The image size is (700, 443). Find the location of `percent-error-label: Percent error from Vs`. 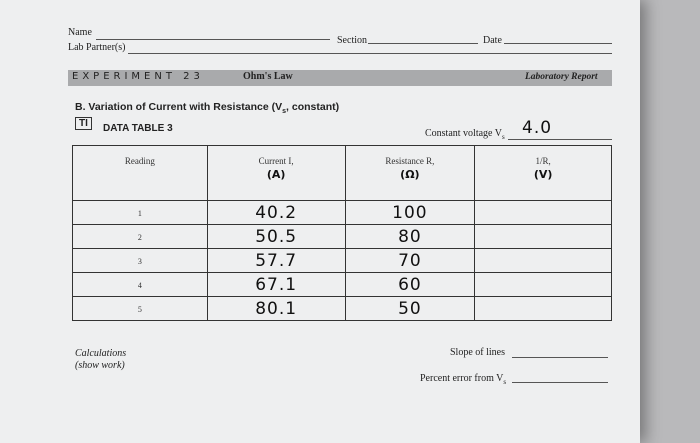

percent-error-label: Percent error from Vs is located at coordinates (463, 379).